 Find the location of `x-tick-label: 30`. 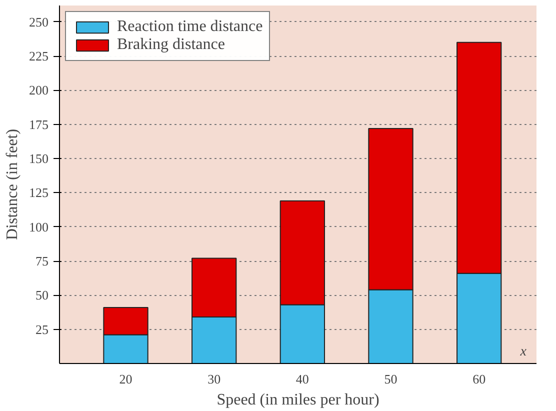

x-tick-label: 30 is located at coordinates (214, 379).